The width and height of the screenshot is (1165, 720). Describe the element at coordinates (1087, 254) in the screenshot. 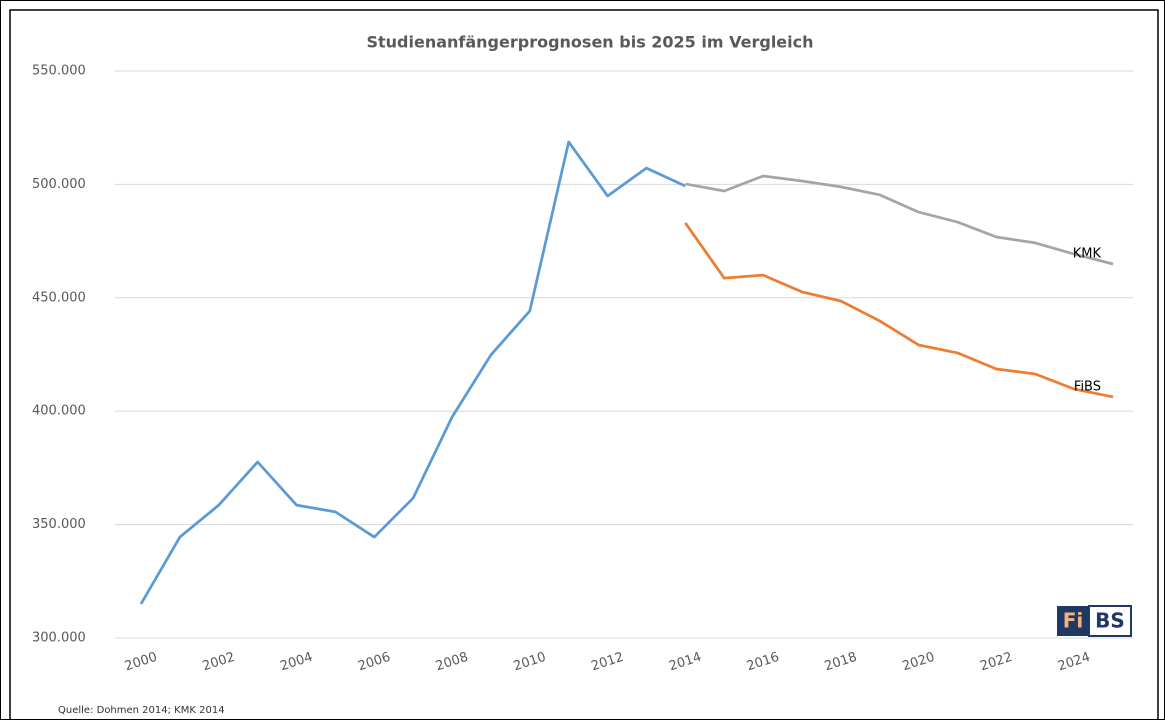

I see `series-label: KMK` at that location.